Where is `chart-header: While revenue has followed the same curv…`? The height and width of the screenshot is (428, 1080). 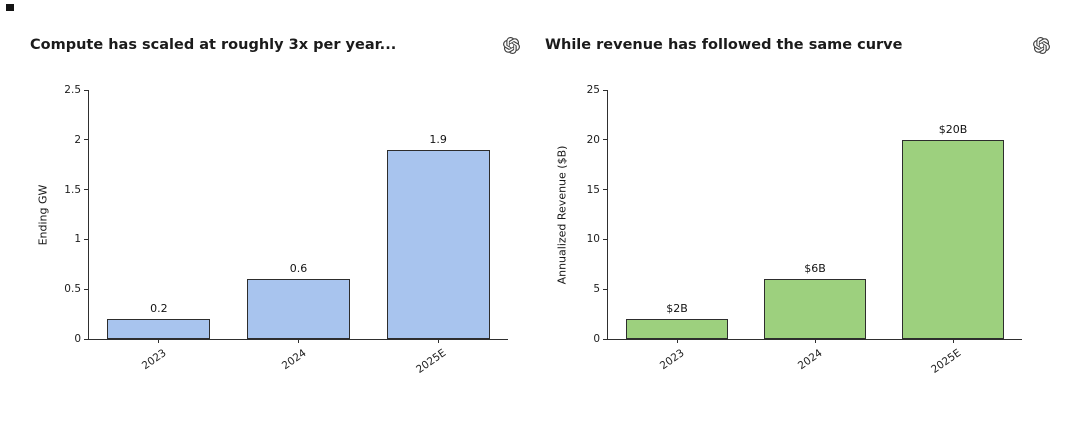 chart-header: While revenue has followed the same curv… is located at coordinates (797, 45).